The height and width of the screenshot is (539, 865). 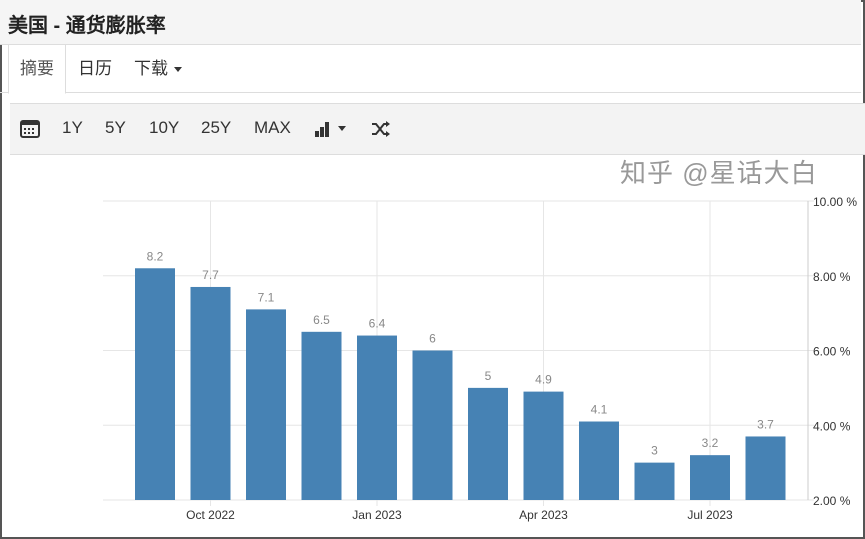 I want to click on range-10y-button: 10Y, so click(x=164, y=127).